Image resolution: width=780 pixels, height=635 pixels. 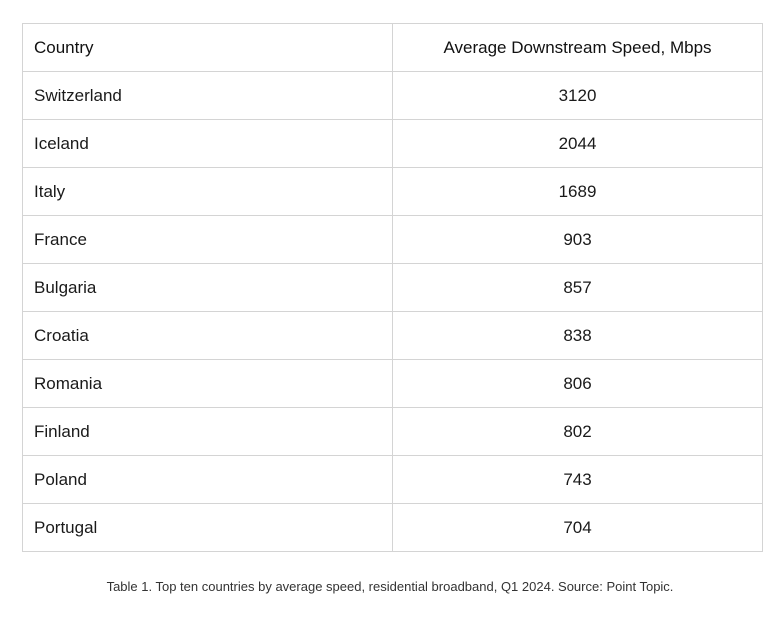 I want to click on country-column-header: Country, so click(x=207, y=47).